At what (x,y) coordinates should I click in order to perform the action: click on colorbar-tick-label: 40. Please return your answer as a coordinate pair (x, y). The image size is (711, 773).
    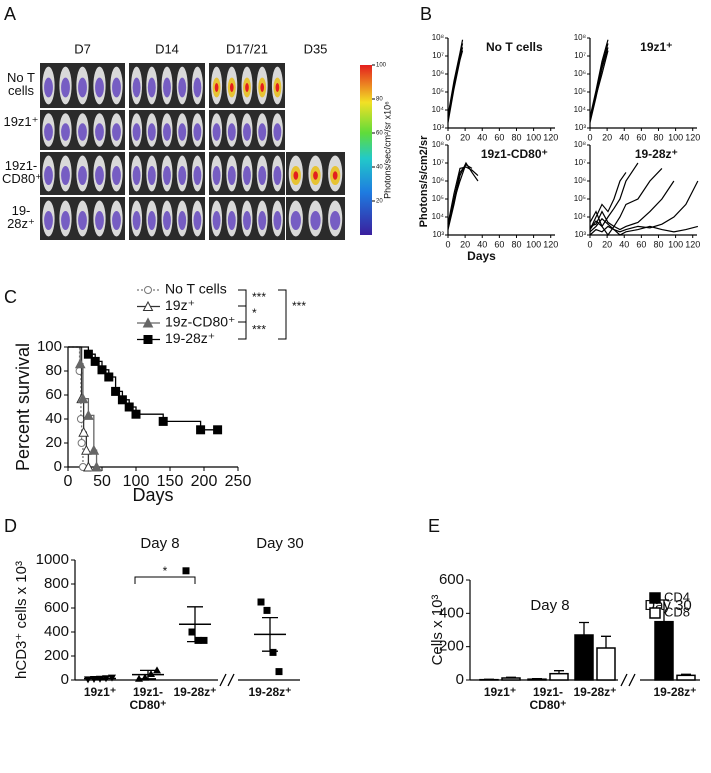
    Looking at the image, I should click on (379, 168).